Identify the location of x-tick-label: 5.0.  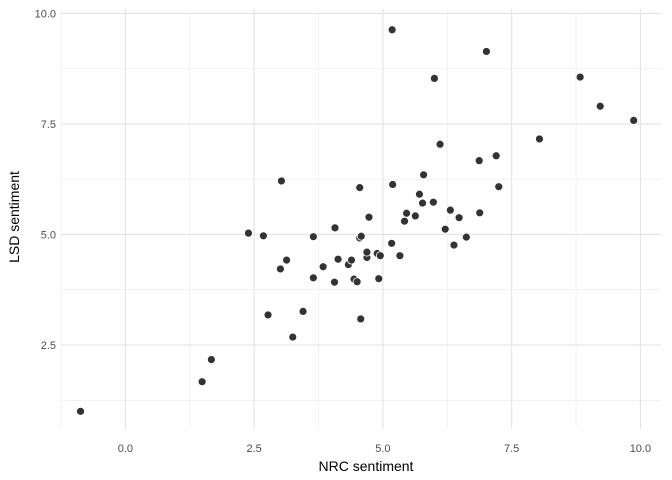
(382, 449).